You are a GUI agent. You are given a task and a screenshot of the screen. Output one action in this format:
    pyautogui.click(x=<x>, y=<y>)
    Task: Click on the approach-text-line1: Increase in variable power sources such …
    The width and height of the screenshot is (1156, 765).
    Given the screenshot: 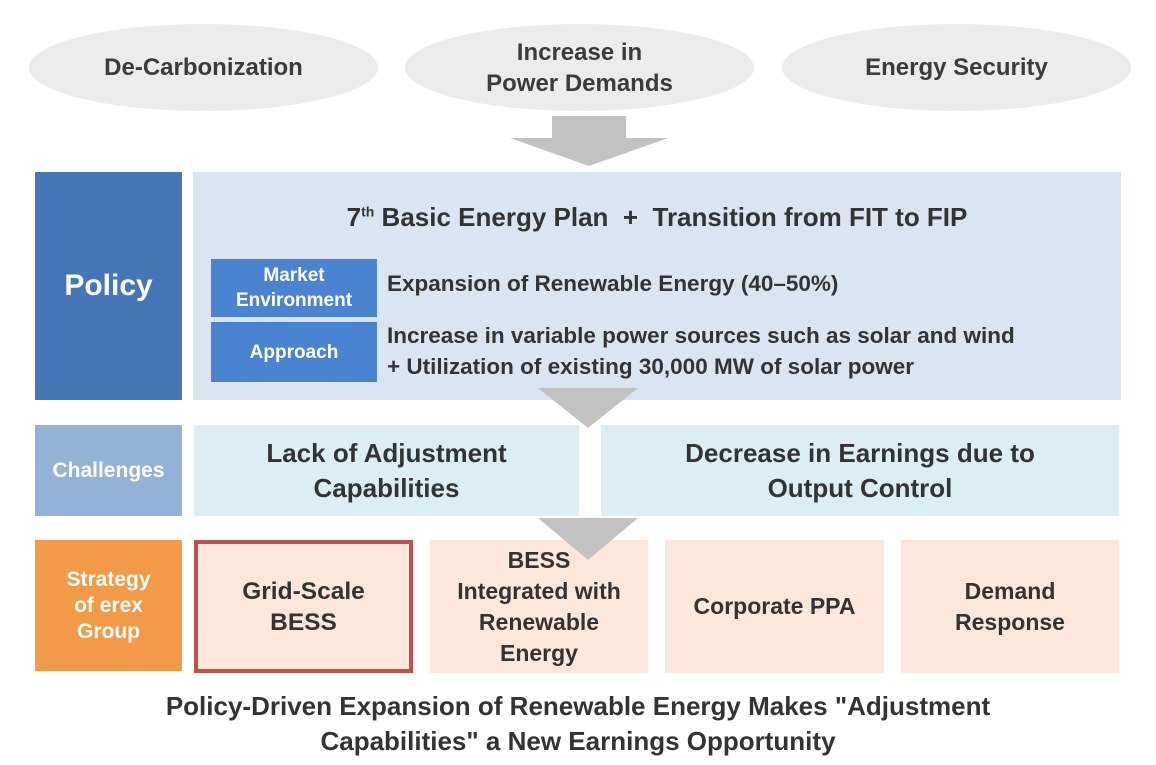 What is the action you would take?
    pyautogui.click(x=701, y=335)
    